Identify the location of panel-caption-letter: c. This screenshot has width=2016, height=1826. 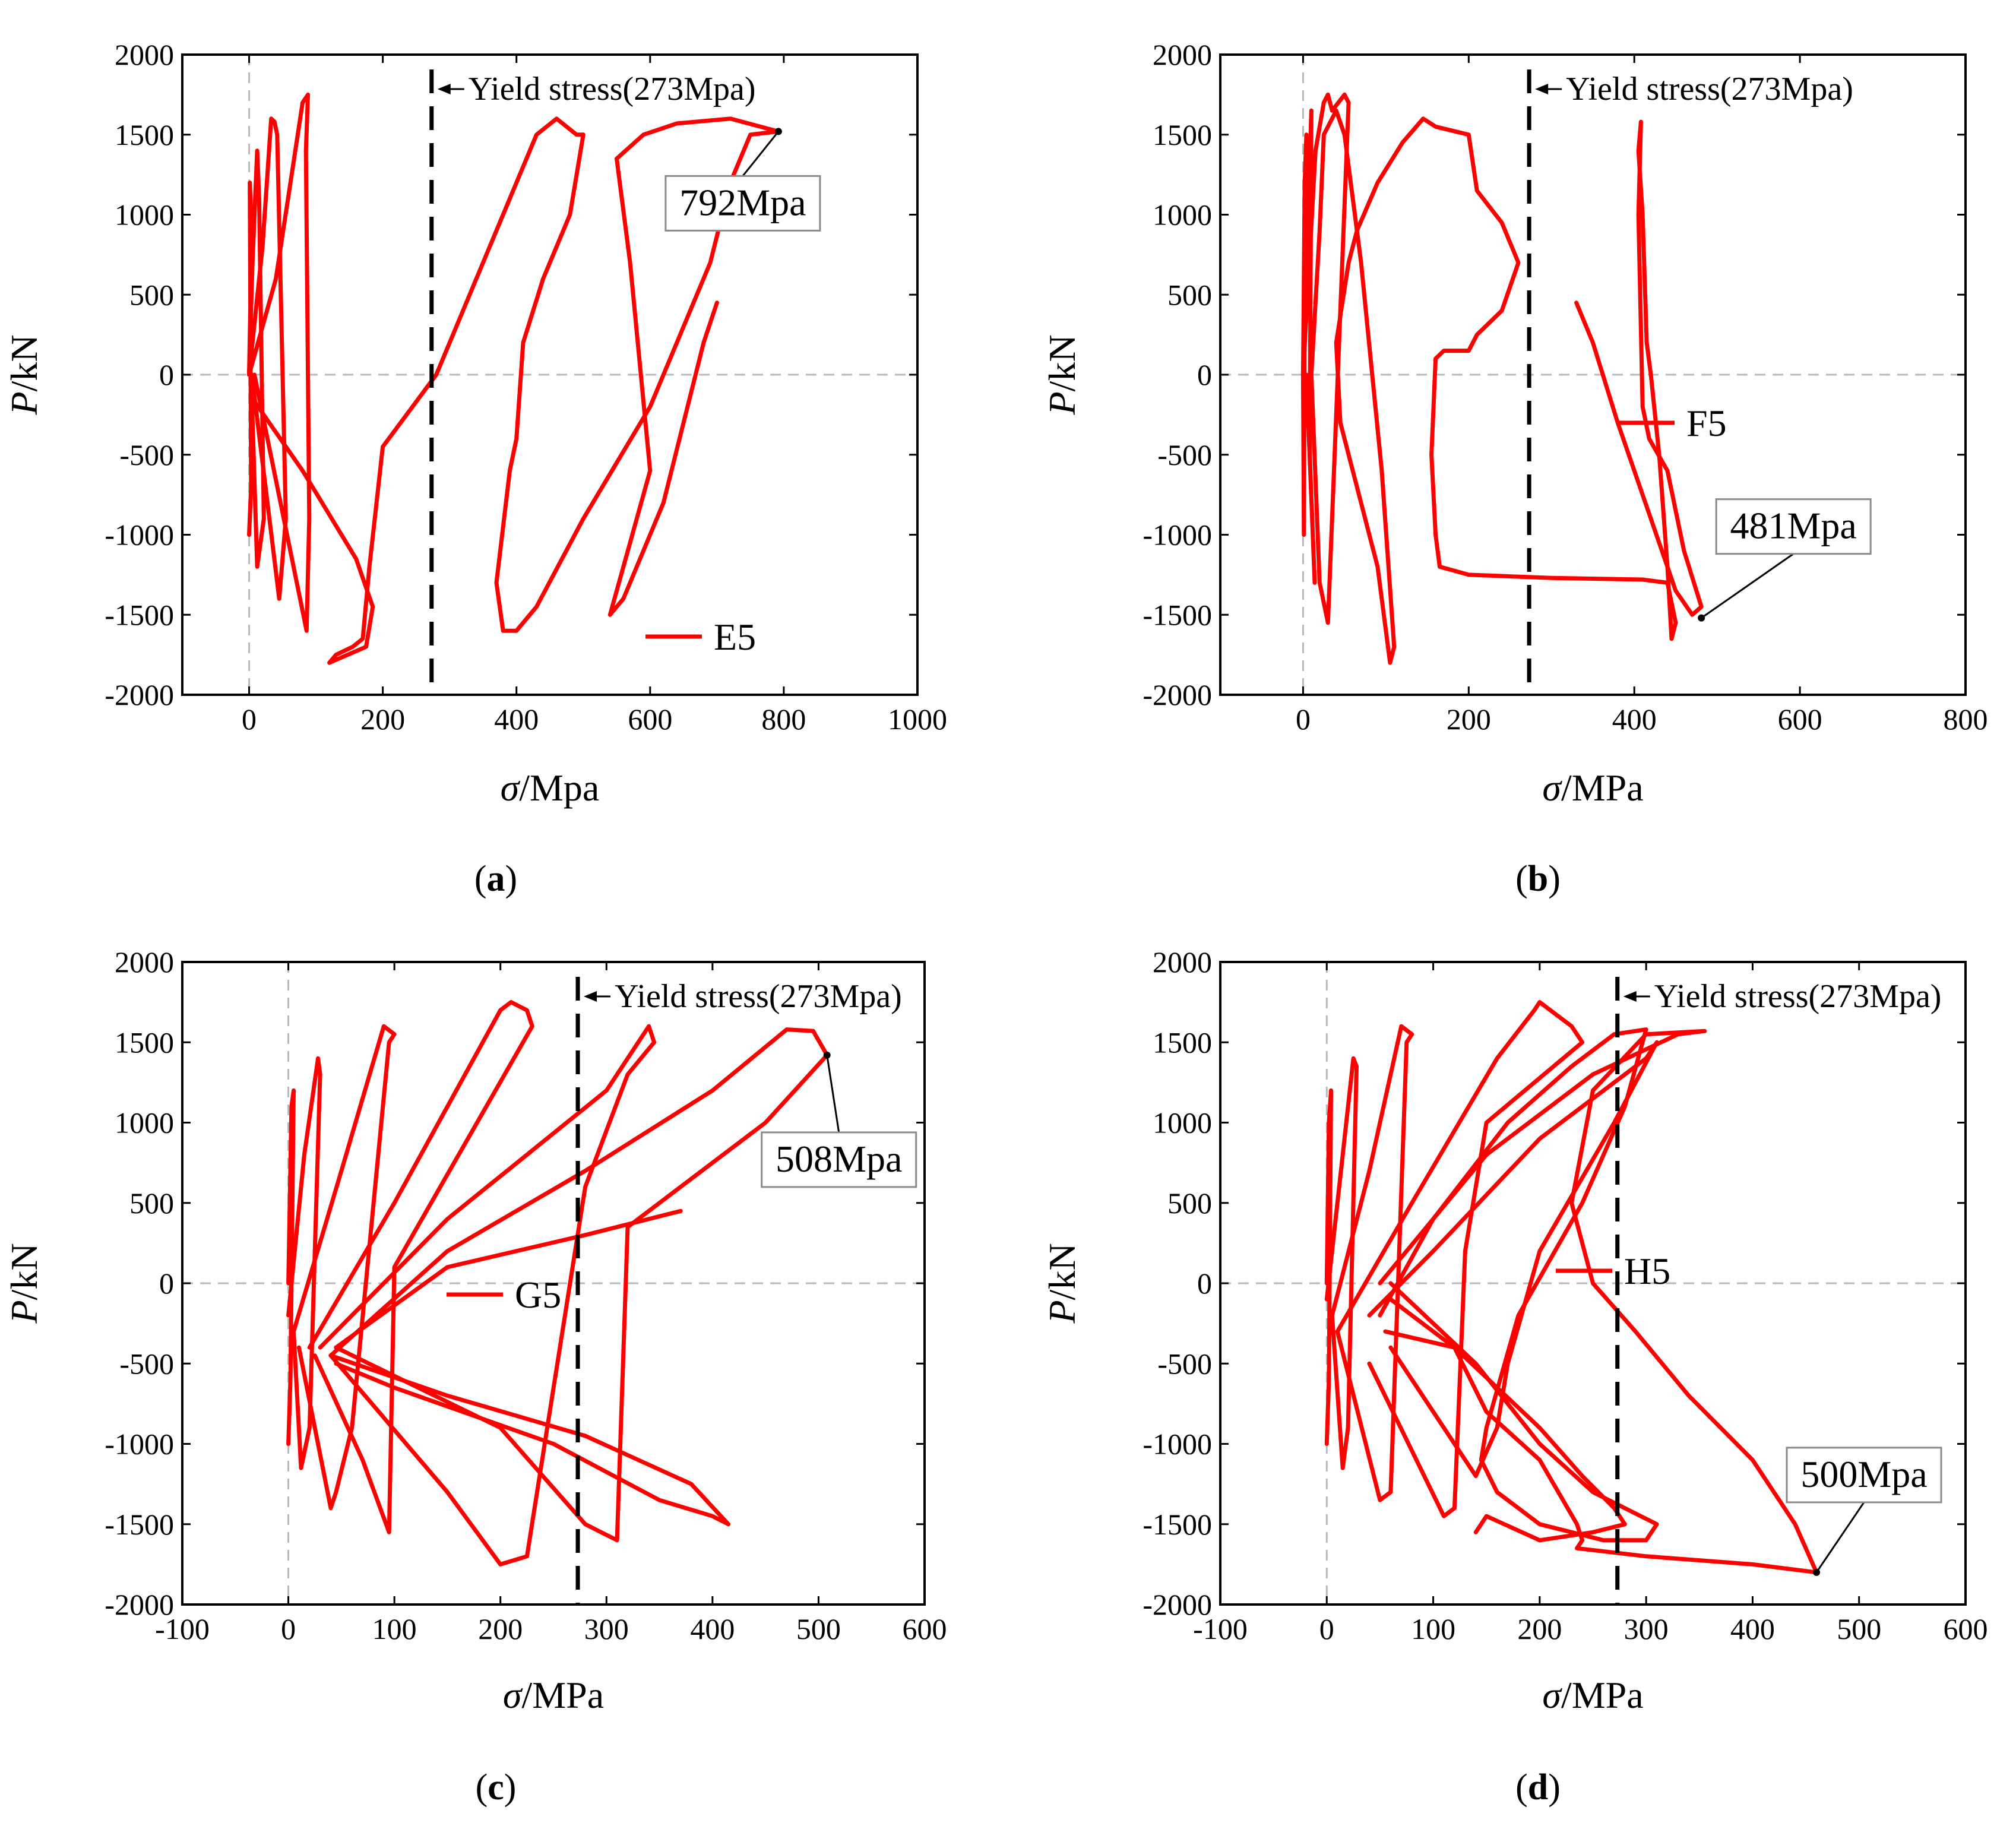
(496, 1788).